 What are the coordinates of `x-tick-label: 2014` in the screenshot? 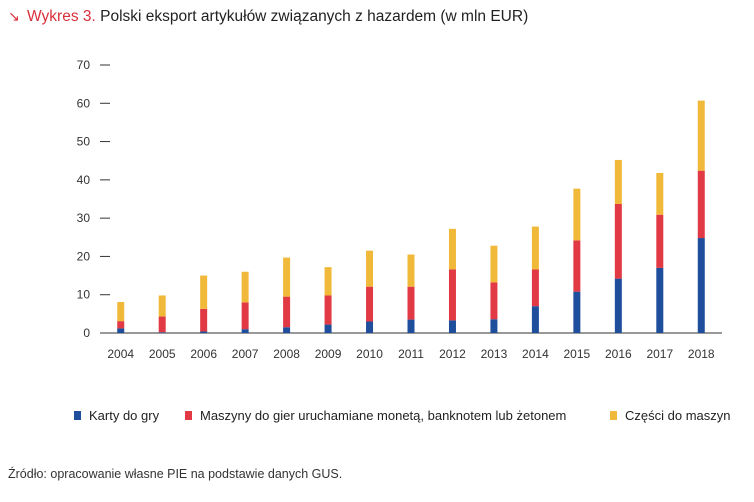 It's located at (535, 354).